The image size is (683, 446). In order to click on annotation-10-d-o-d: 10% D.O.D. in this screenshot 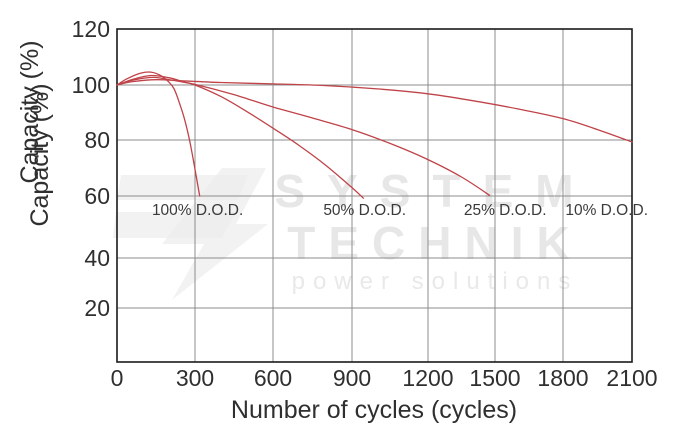, I will do `click(606, 210)`.